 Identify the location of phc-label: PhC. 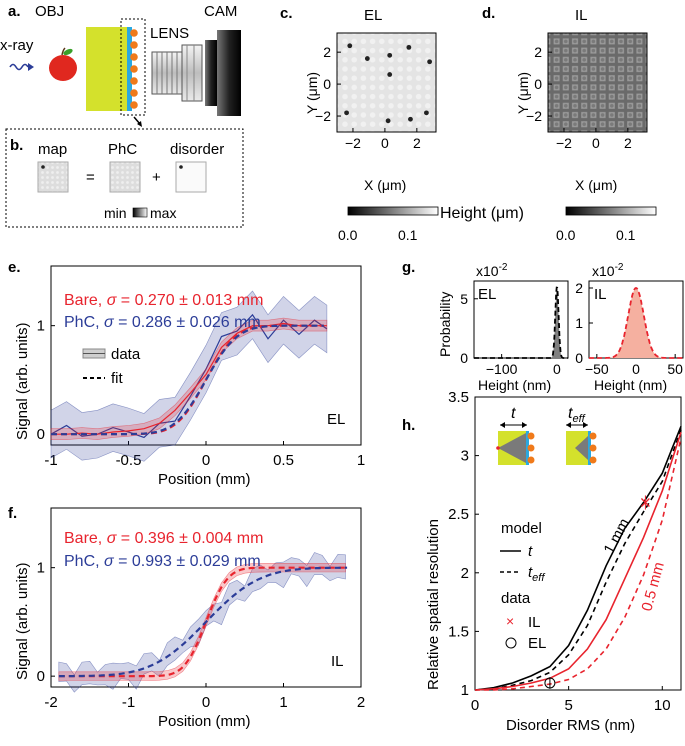
(122, 149).